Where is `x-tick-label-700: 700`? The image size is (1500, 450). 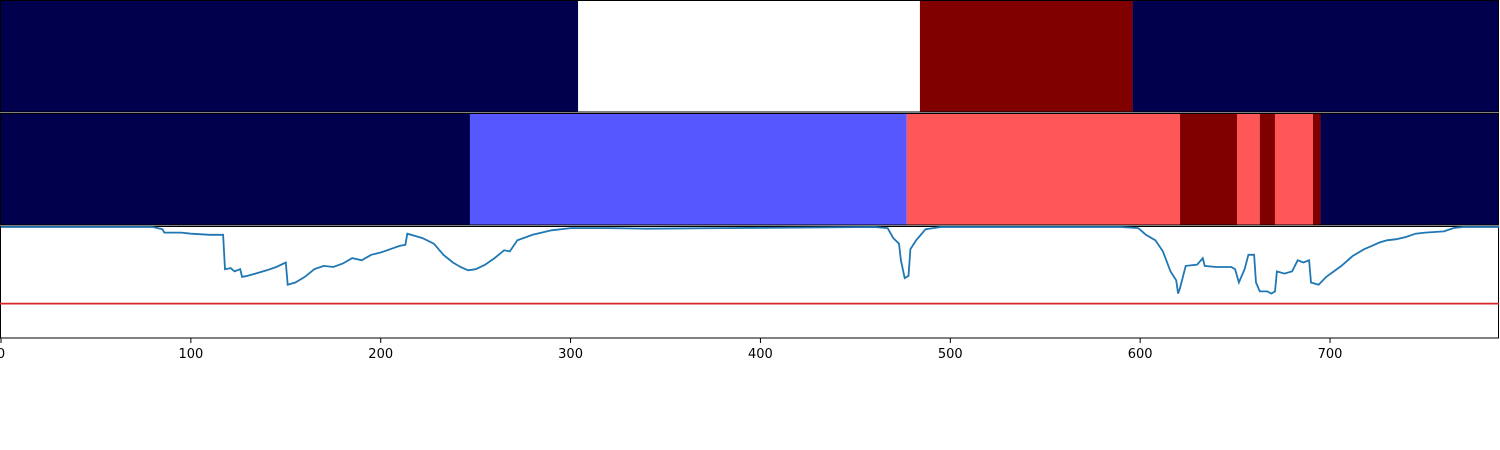
x-tick-label-700: 700 is located at coordinates (1330, 354).